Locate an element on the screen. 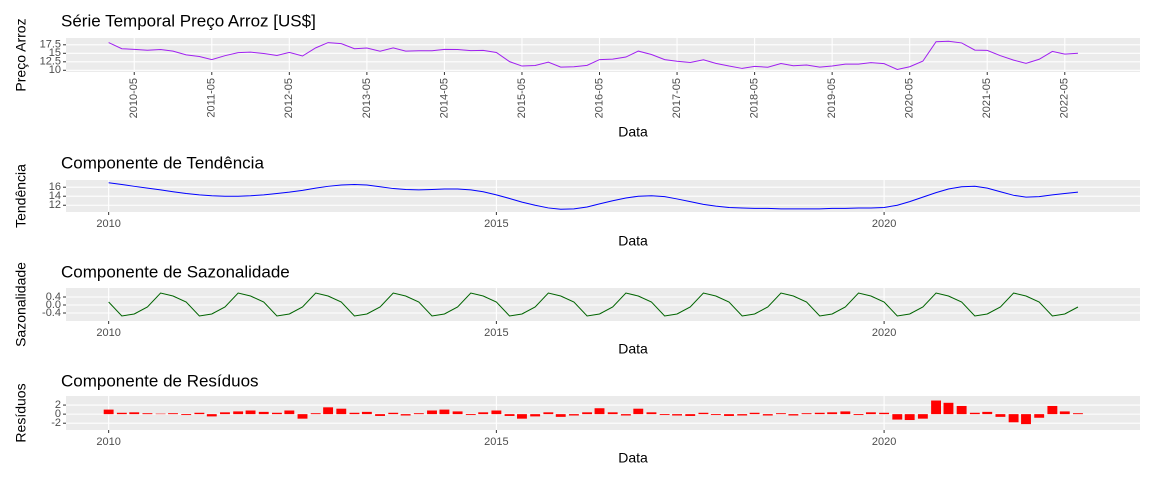 The image size is (1152, 480). y-axis-title: Sazonalidade is located at coordinates (21, 304).